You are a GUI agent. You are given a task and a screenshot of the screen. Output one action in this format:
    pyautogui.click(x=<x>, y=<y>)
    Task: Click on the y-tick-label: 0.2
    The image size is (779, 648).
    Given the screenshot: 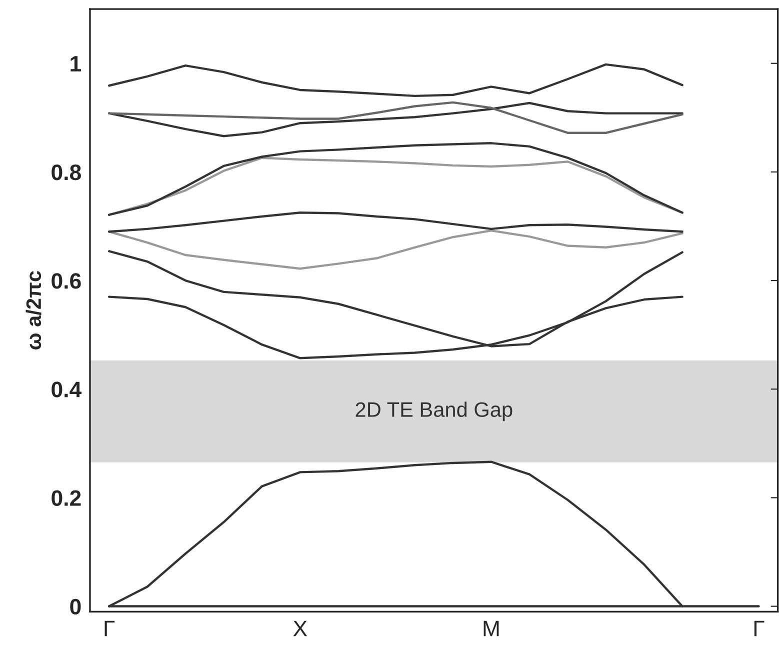 What is the action you would take?
    pyautogui.click(x=66, y=498)
    